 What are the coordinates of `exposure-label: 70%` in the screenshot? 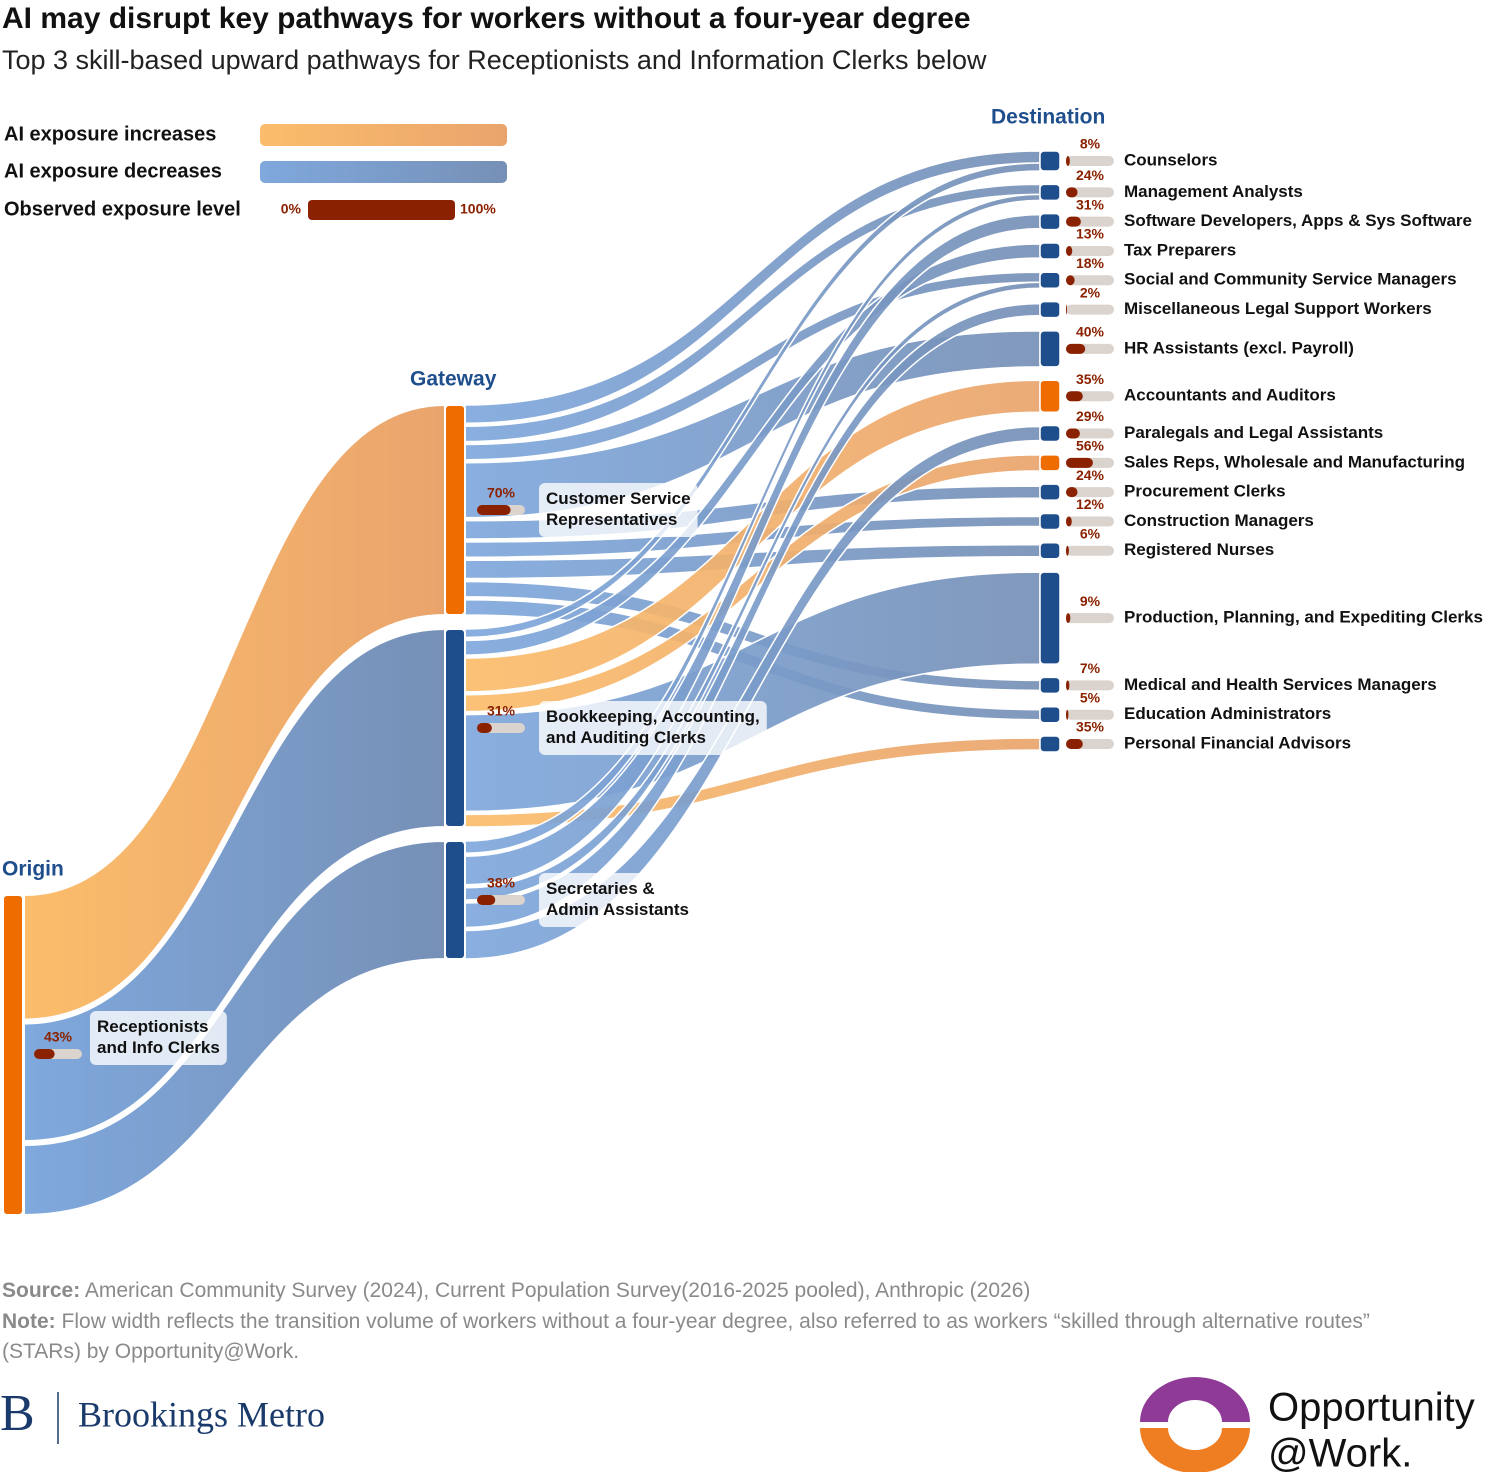 It's located at (501, 493).